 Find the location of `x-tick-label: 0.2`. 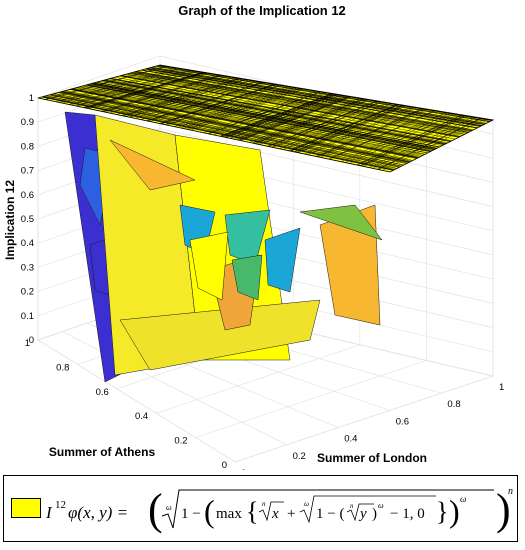

x-tick-label: 0.2 is located at coordinates (299, 456).